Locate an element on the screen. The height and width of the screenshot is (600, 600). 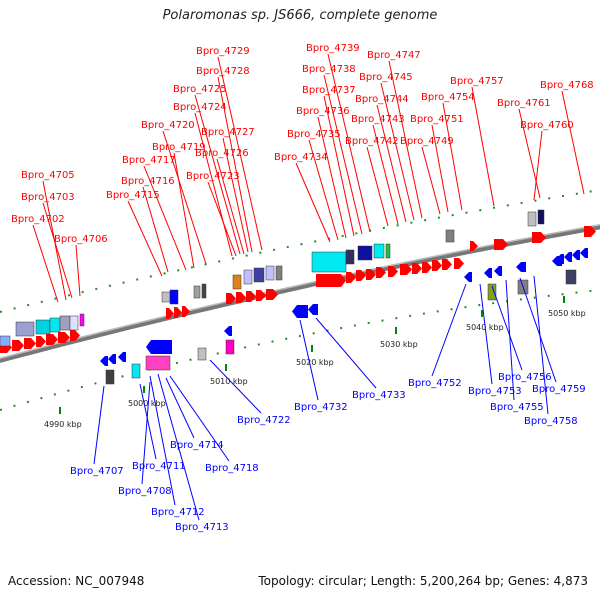
reverse-gene-label: Bpro_4753 is located at coordinates (495, 391).